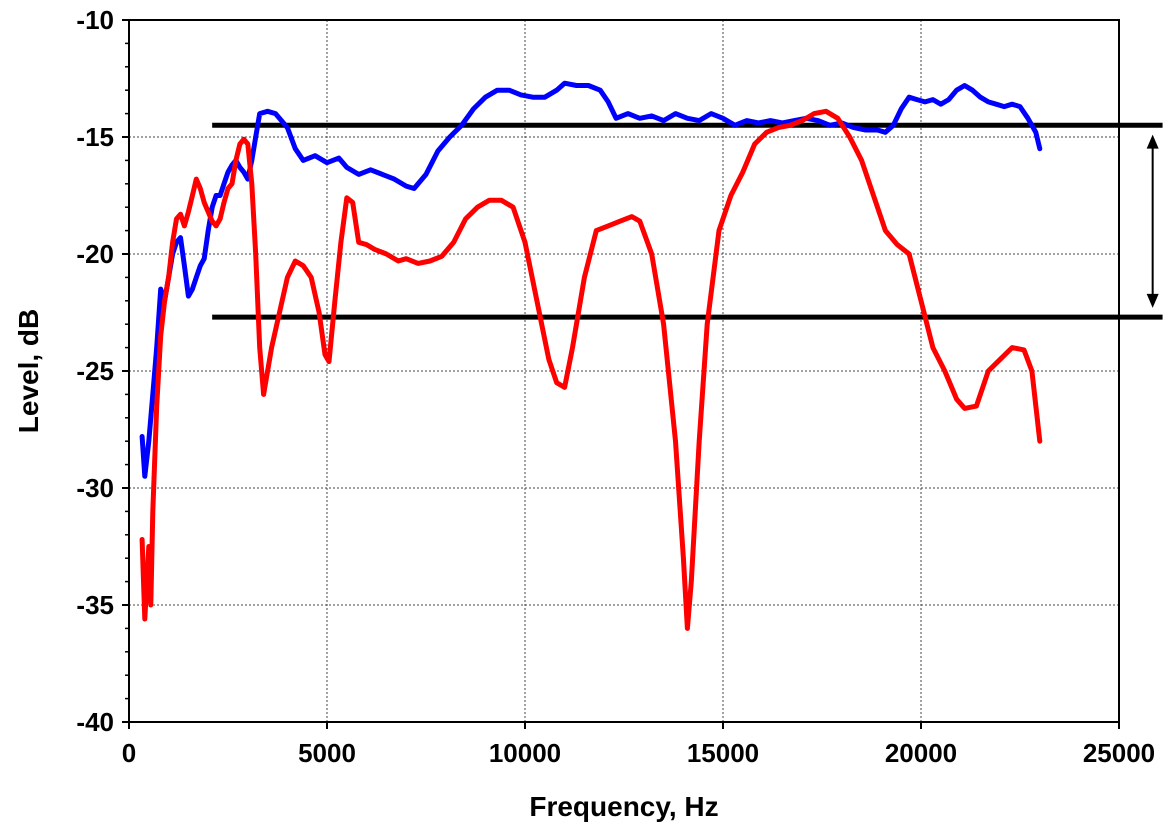  I want to click on y-tick-label: -30, so click(95, 488).